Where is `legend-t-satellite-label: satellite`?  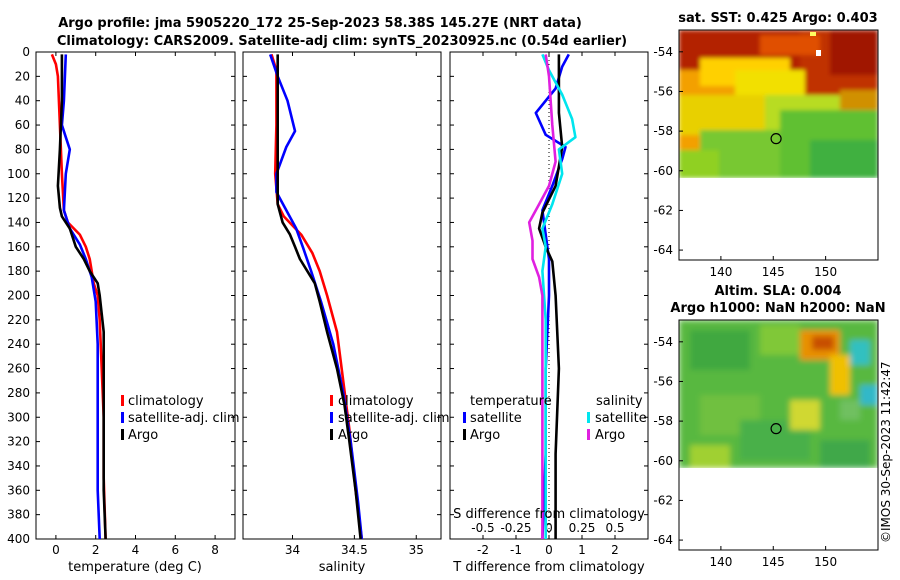 legend-t-satellite-label: satellite is located at coordinates (496, 418).